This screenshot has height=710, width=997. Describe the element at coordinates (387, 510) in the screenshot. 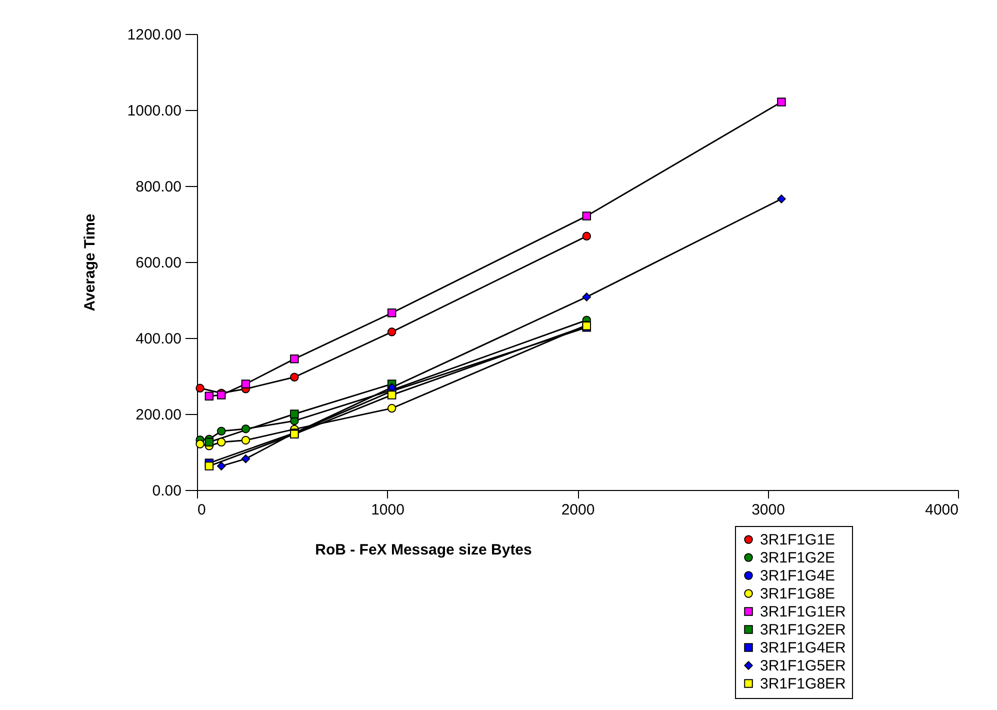

I see `x-tick-label: 1000` at that location.